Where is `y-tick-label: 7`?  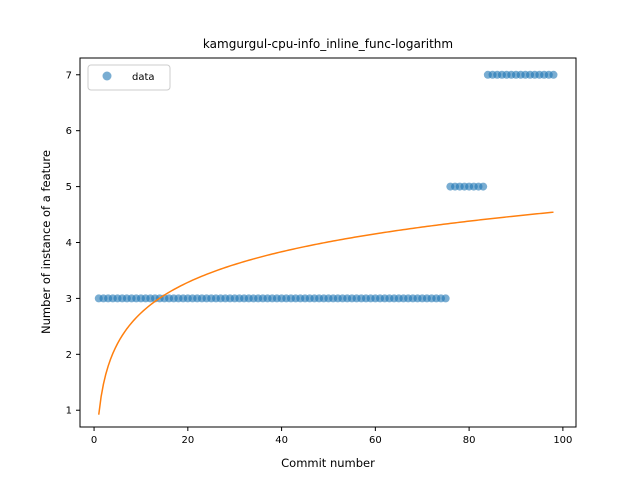 y-tick-label: 7 is located at coordinates (69, 75).